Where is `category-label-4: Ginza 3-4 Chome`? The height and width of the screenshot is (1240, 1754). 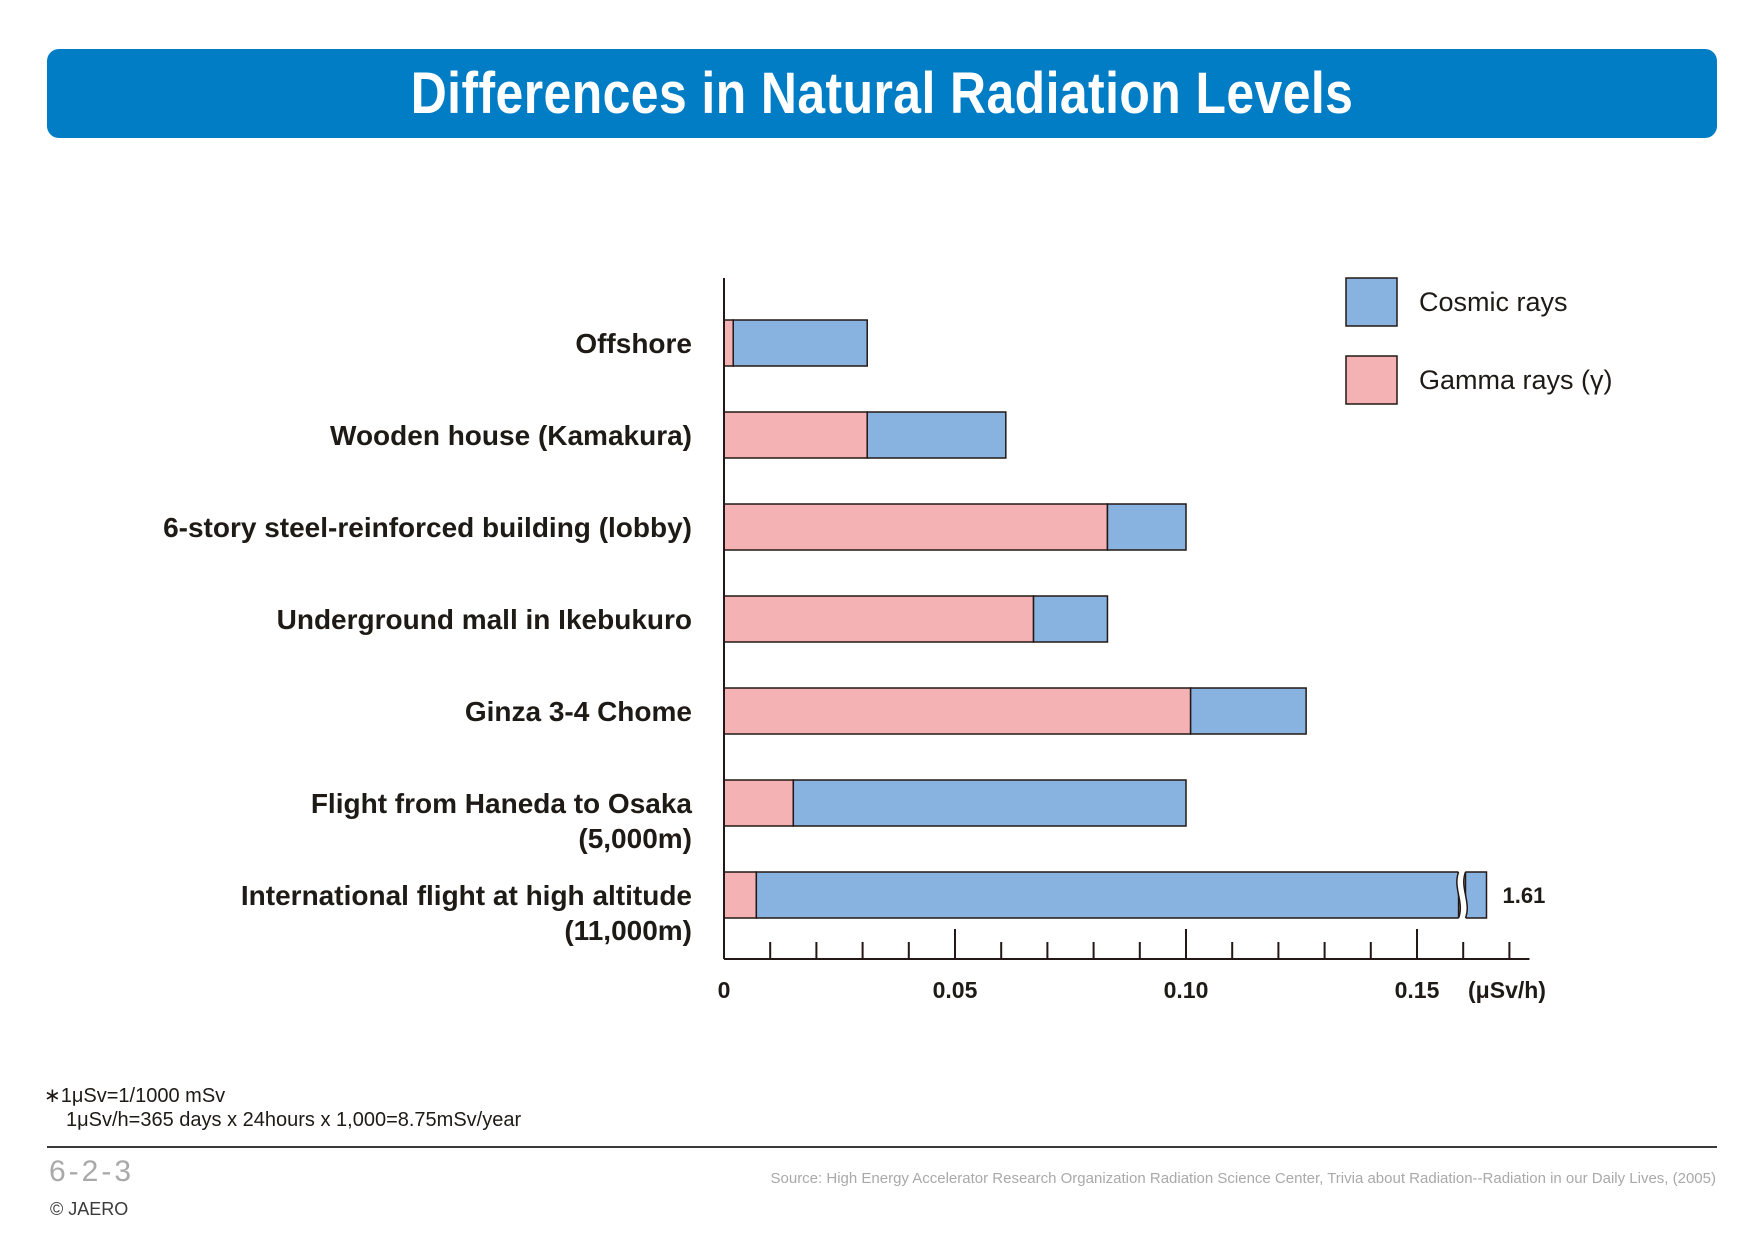
category-label-4: Ginza 3-4 Chome is located at coordinates (578, 711).